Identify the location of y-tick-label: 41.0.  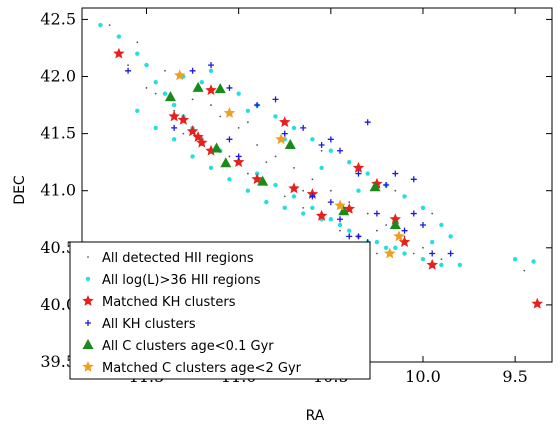
(58, 190).